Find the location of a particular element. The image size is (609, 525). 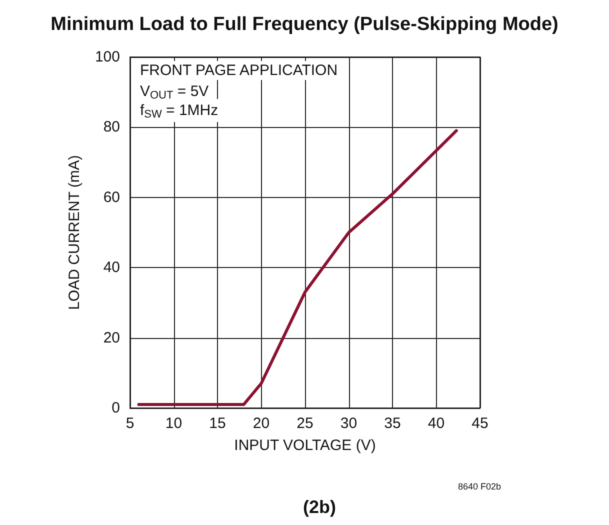

text: 8640 F02b is located at coordinates (480, 487).